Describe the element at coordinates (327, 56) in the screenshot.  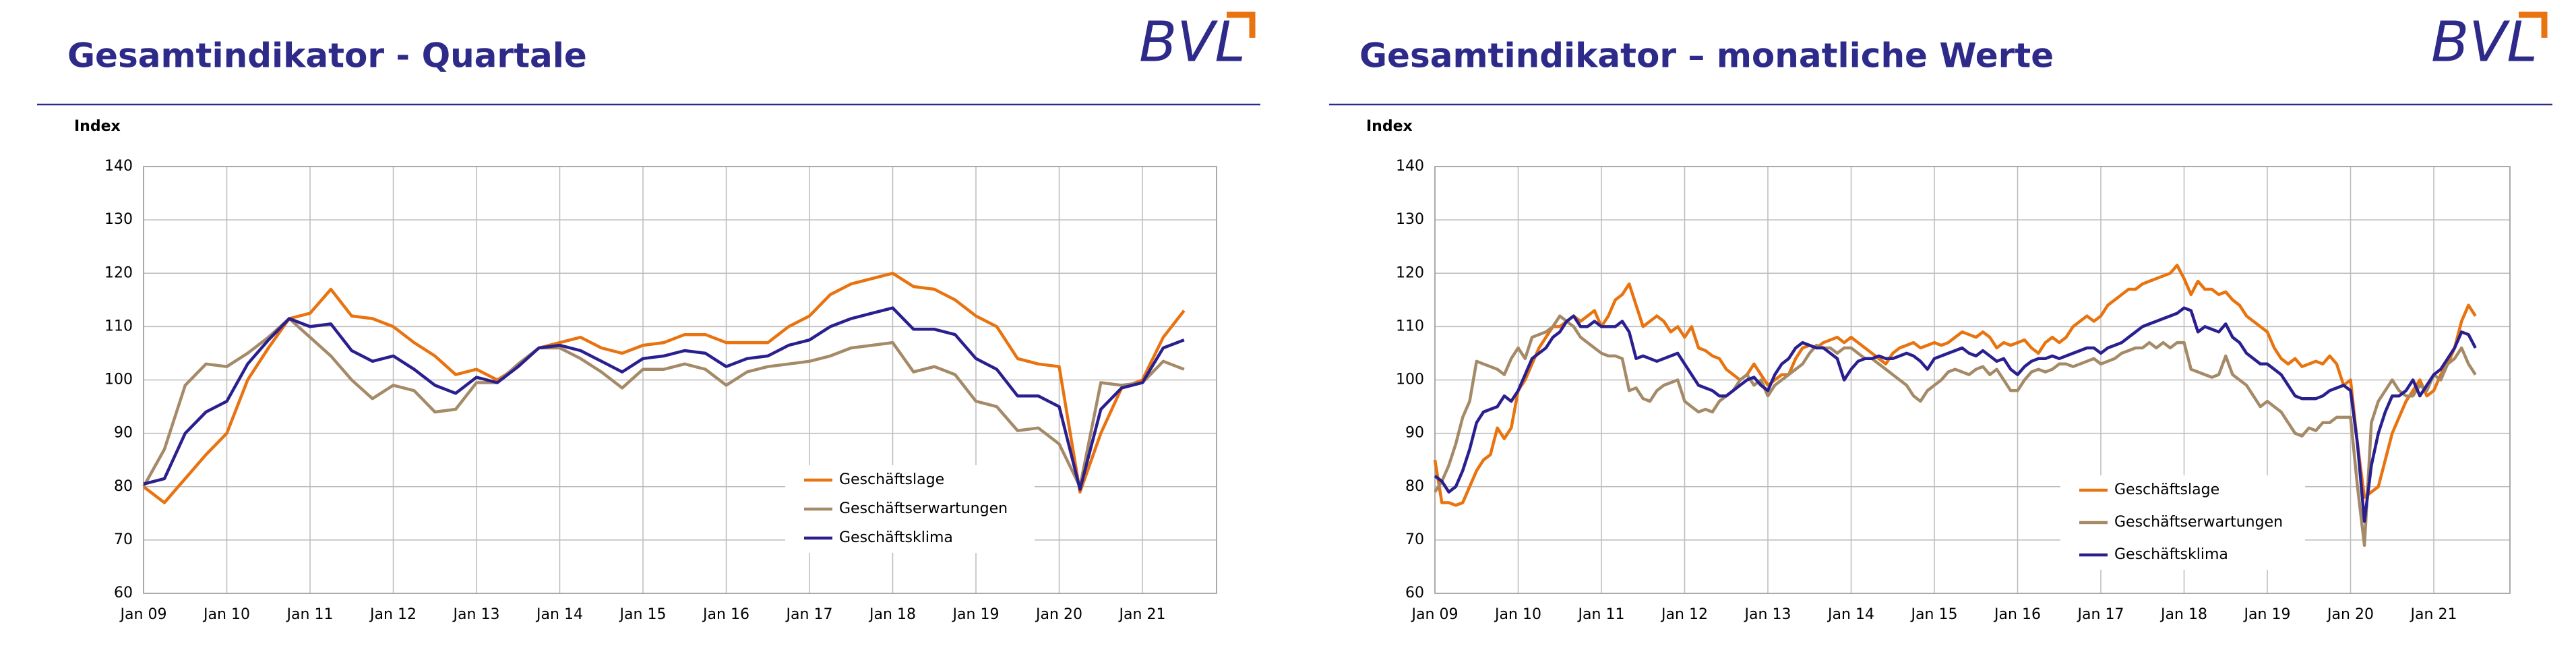
I see `chart-title: Gesamtindikator - Quartale` at that location.